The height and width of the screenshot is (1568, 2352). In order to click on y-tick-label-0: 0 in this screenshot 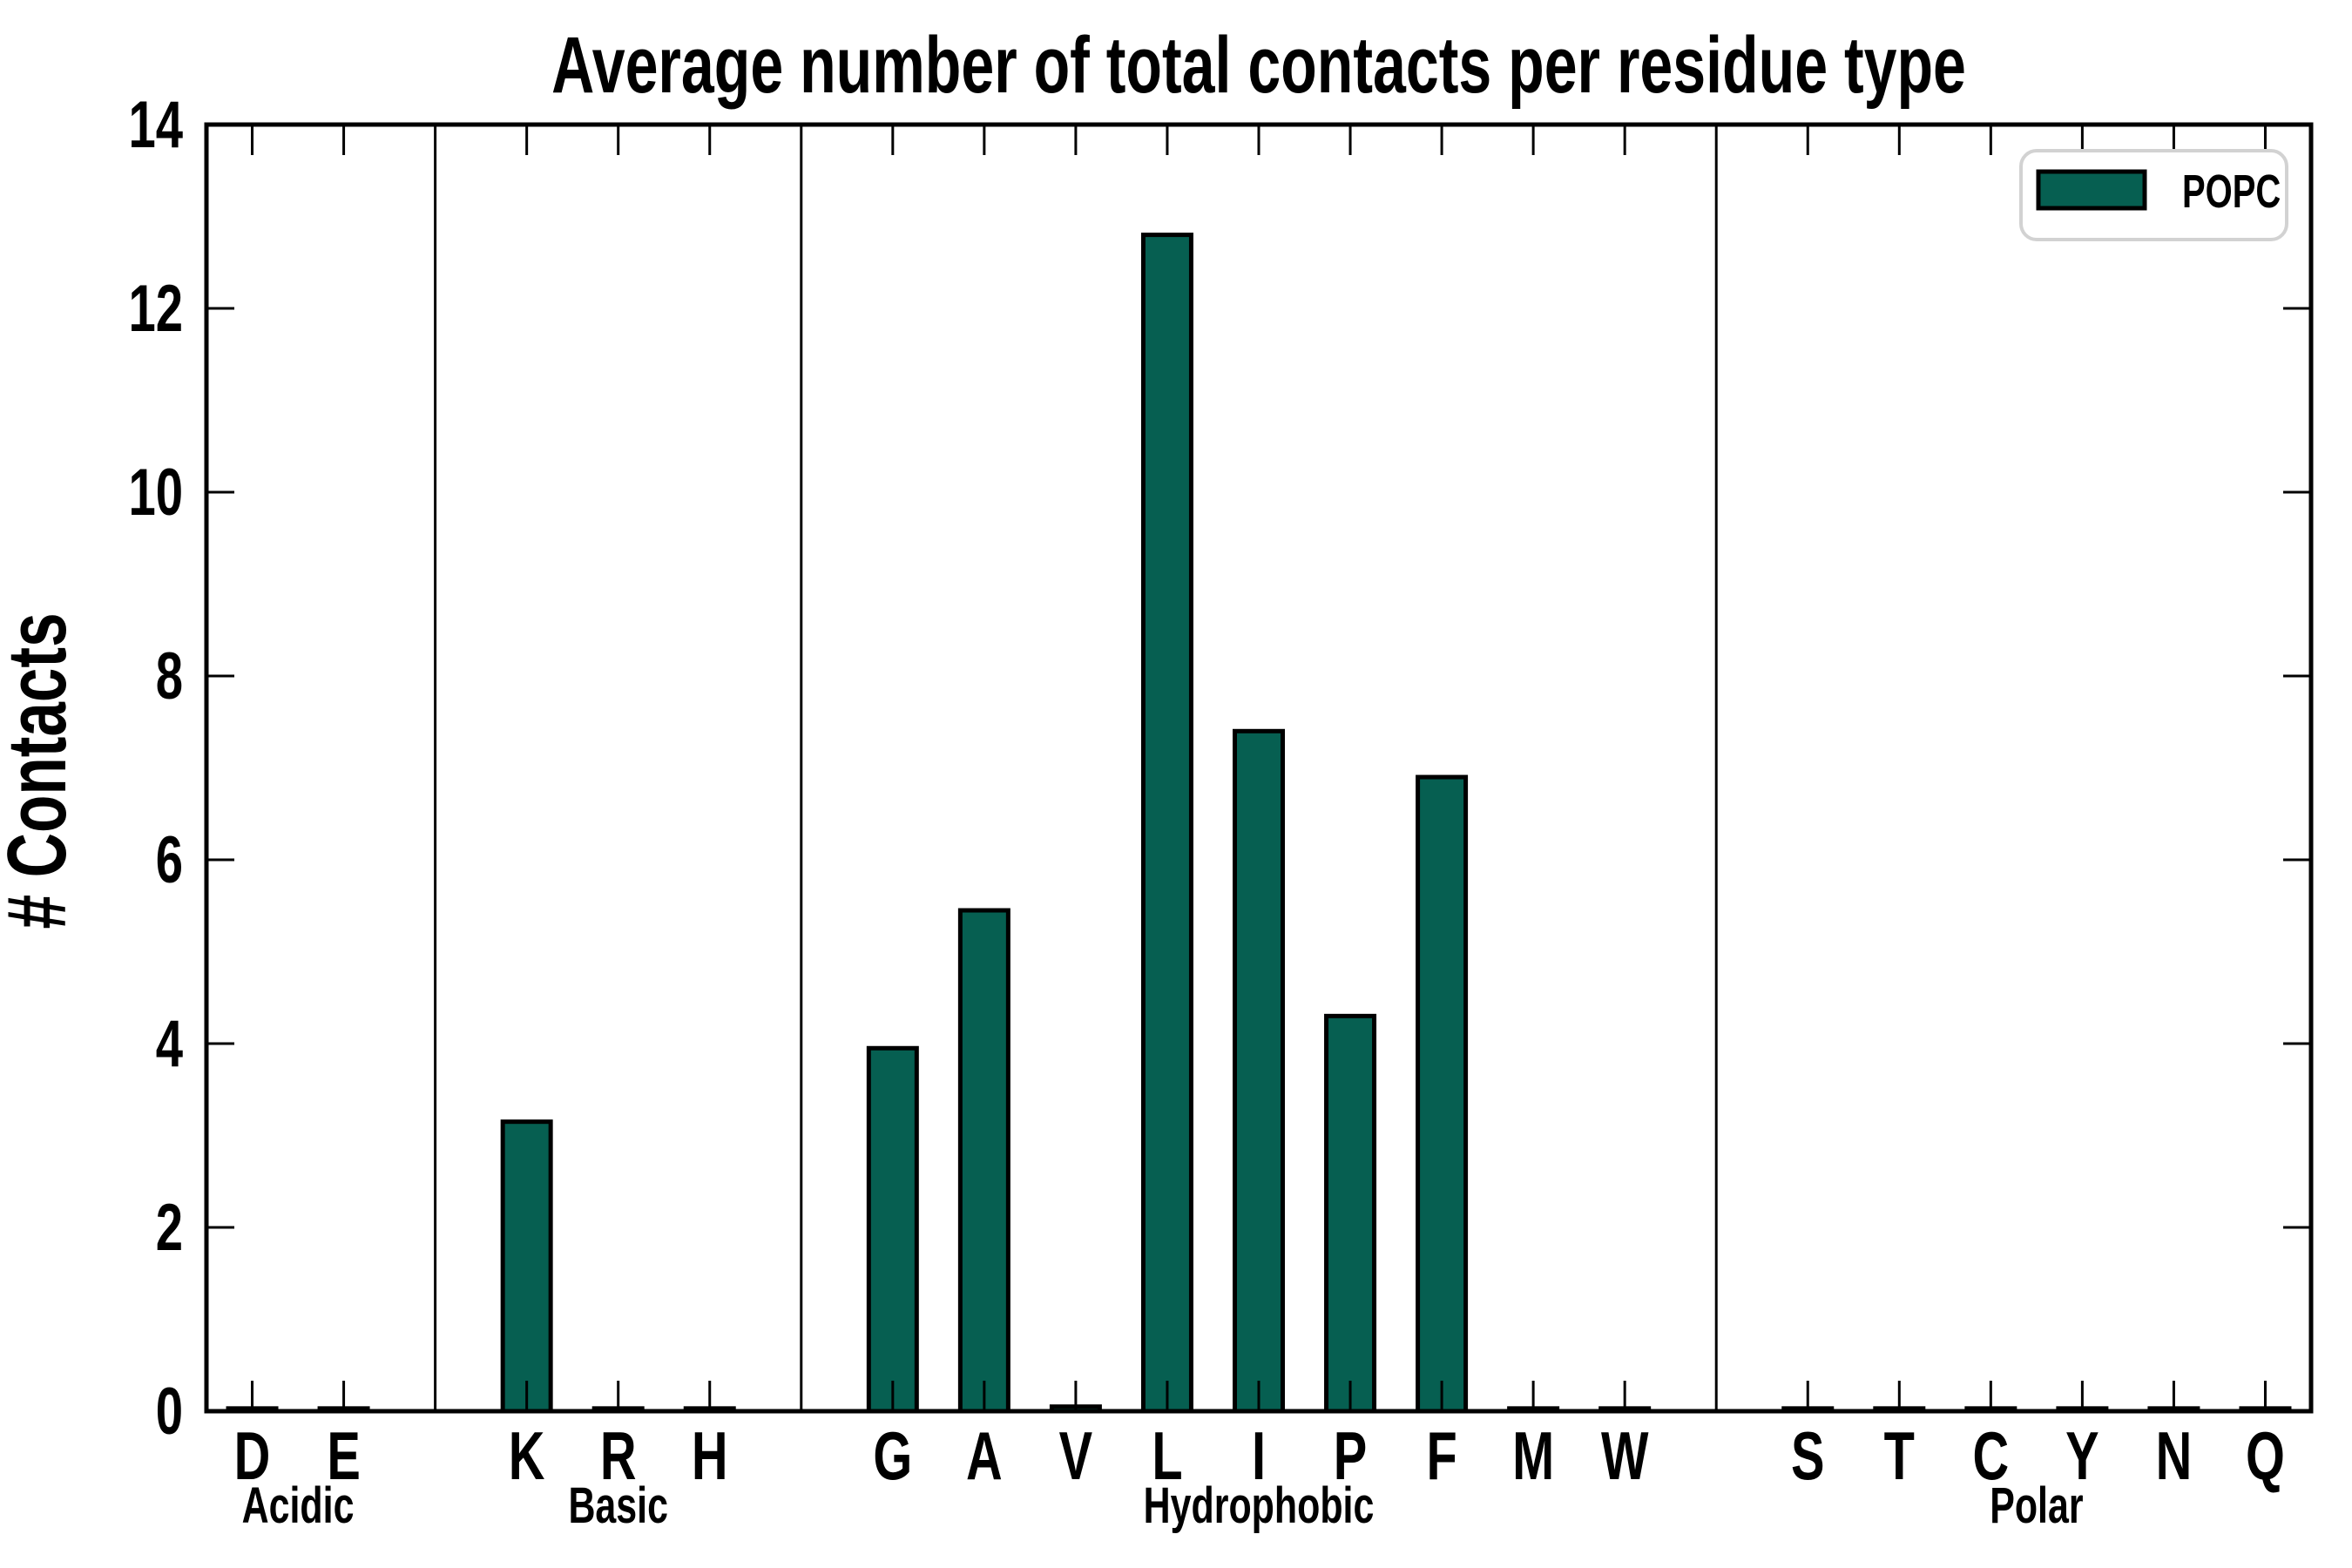, I will do `click(169, 1412)`.